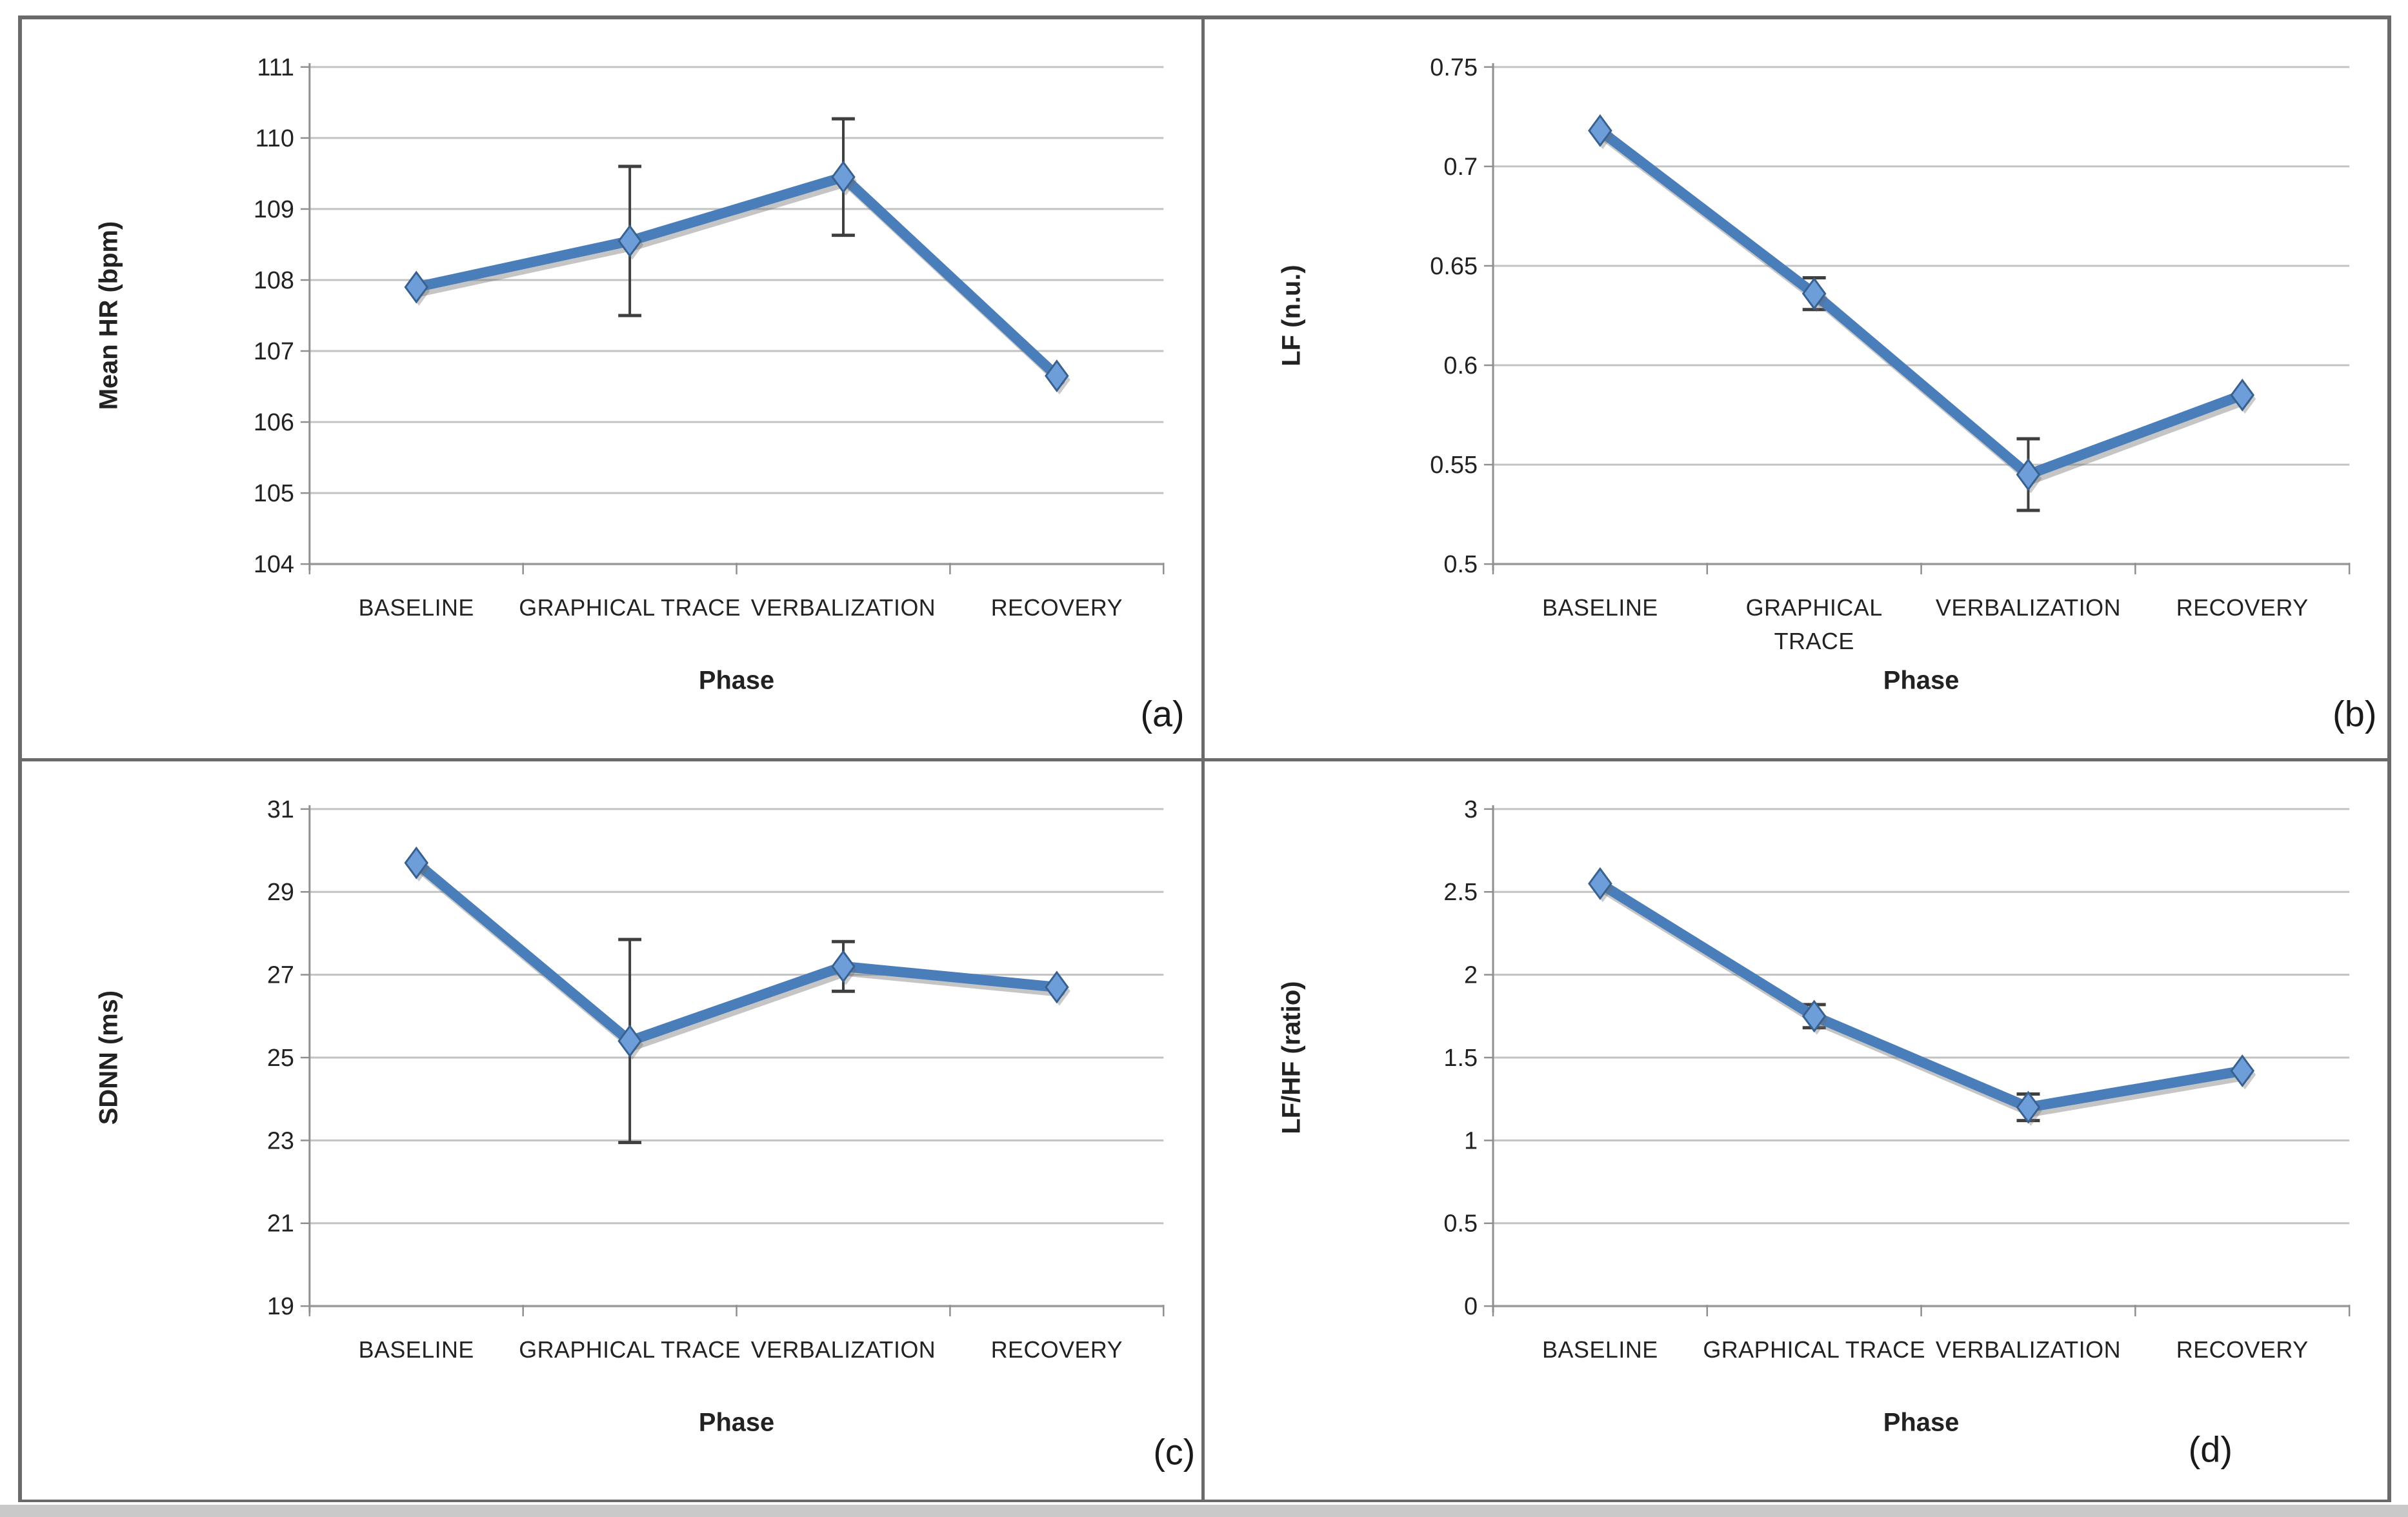 Image resolution: width=2408 pixels, height=1517 pixels. What do you see at coordinates (1162, 714) in the screenshot?
I see `panel-letter: (a)` at bounding box center [1162, 714].